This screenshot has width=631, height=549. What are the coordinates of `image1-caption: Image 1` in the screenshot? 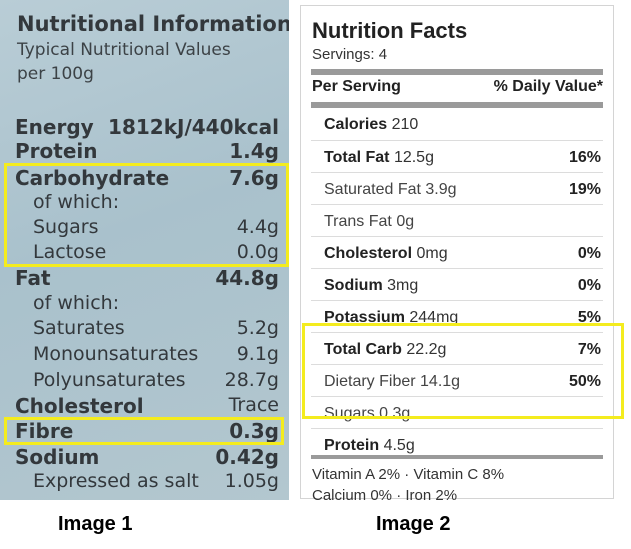 It's located at (95, 524).